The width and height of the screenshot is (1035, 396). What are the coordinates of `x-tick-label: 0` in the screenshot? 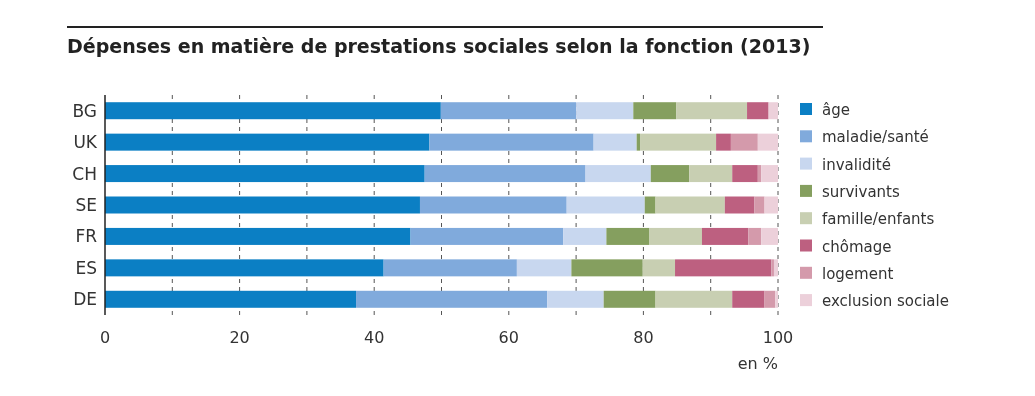 It's located at (105, 337).